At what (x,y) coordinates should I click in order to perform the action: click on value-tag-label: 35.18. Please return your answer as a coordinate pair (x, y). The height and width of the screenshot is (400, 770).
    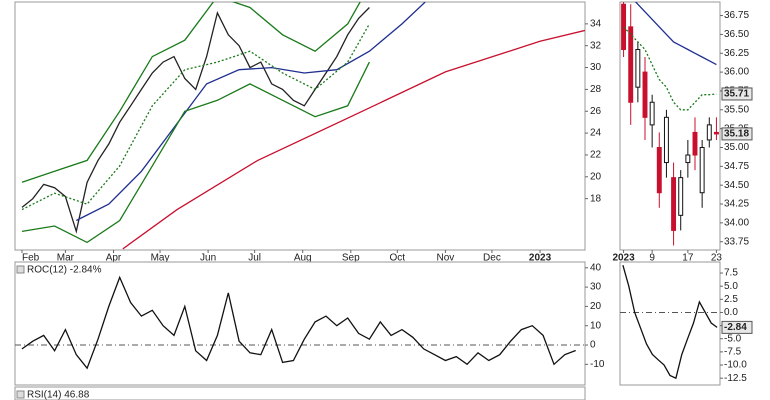
    Looking at the image, I should click on (736, 134).